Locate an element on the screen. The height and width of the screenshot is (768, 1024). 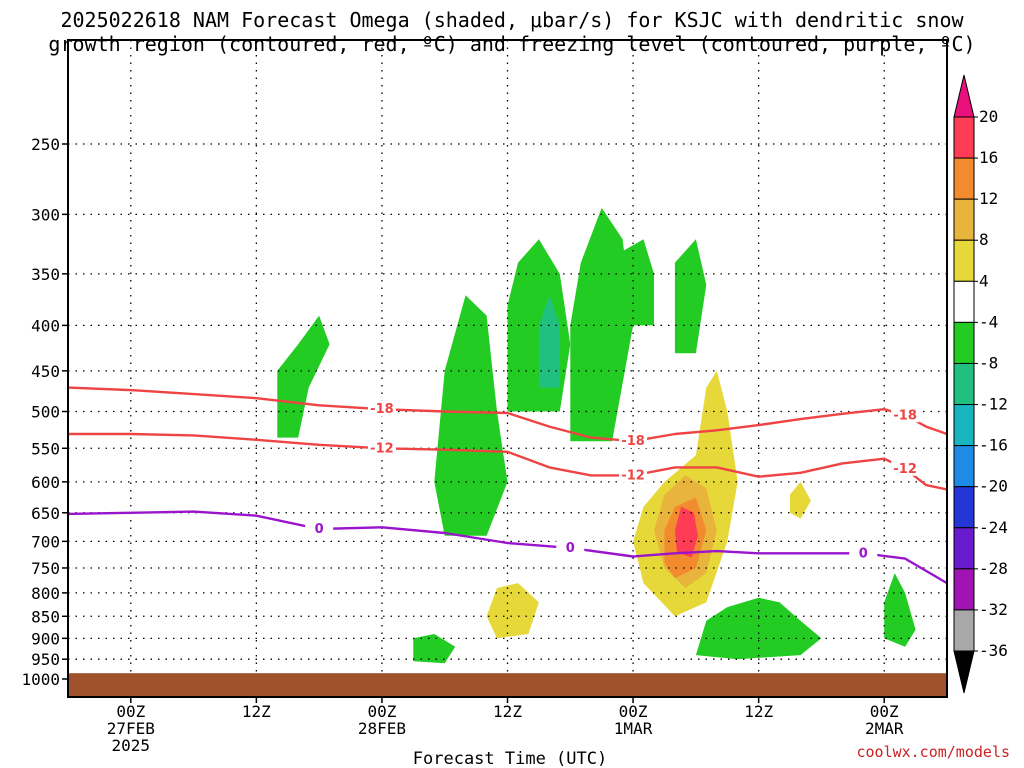
y-tick-label-500: 500 is located at coordinates (45, 412).